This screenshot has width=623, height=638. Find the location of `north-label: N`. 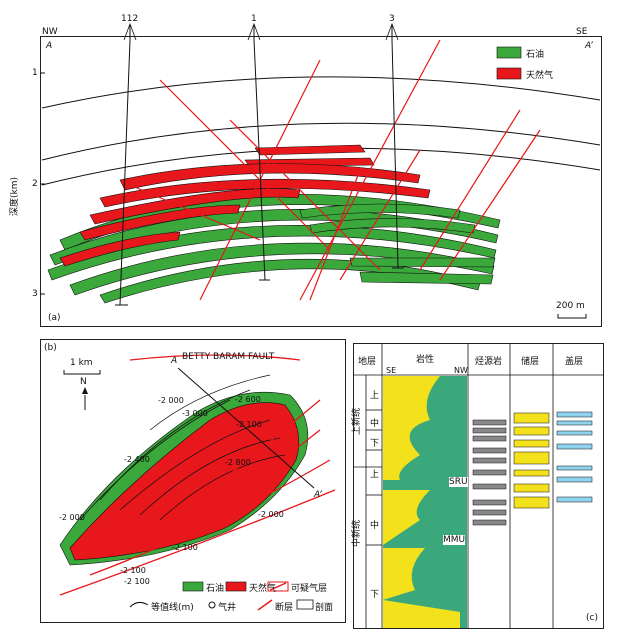

north-label: N is located at coordinates (83, 382).